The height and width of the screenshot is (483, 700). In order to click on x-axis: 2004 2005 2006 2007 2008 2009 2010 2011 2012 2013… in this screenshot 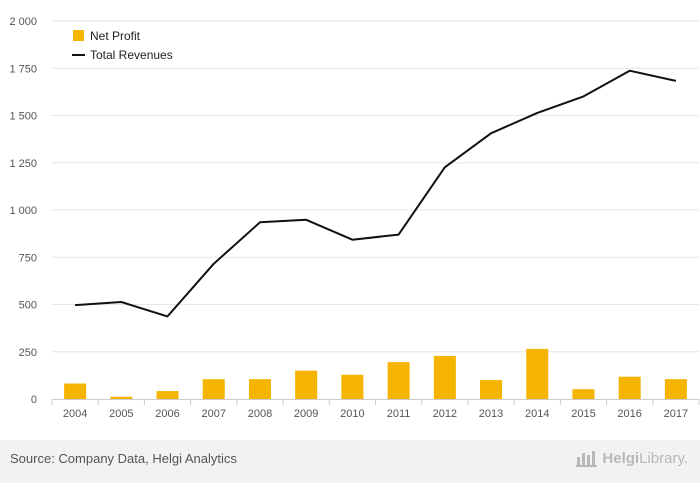, I will do `click(375, 409)`.